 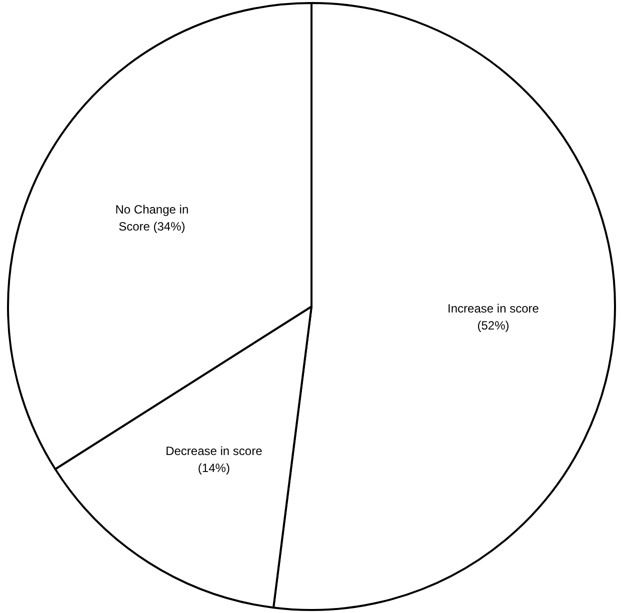 What do you see at coordinates (214, 468) in the screenshot?
I see `data-label: (14%)` at bounding box center [214, 468].